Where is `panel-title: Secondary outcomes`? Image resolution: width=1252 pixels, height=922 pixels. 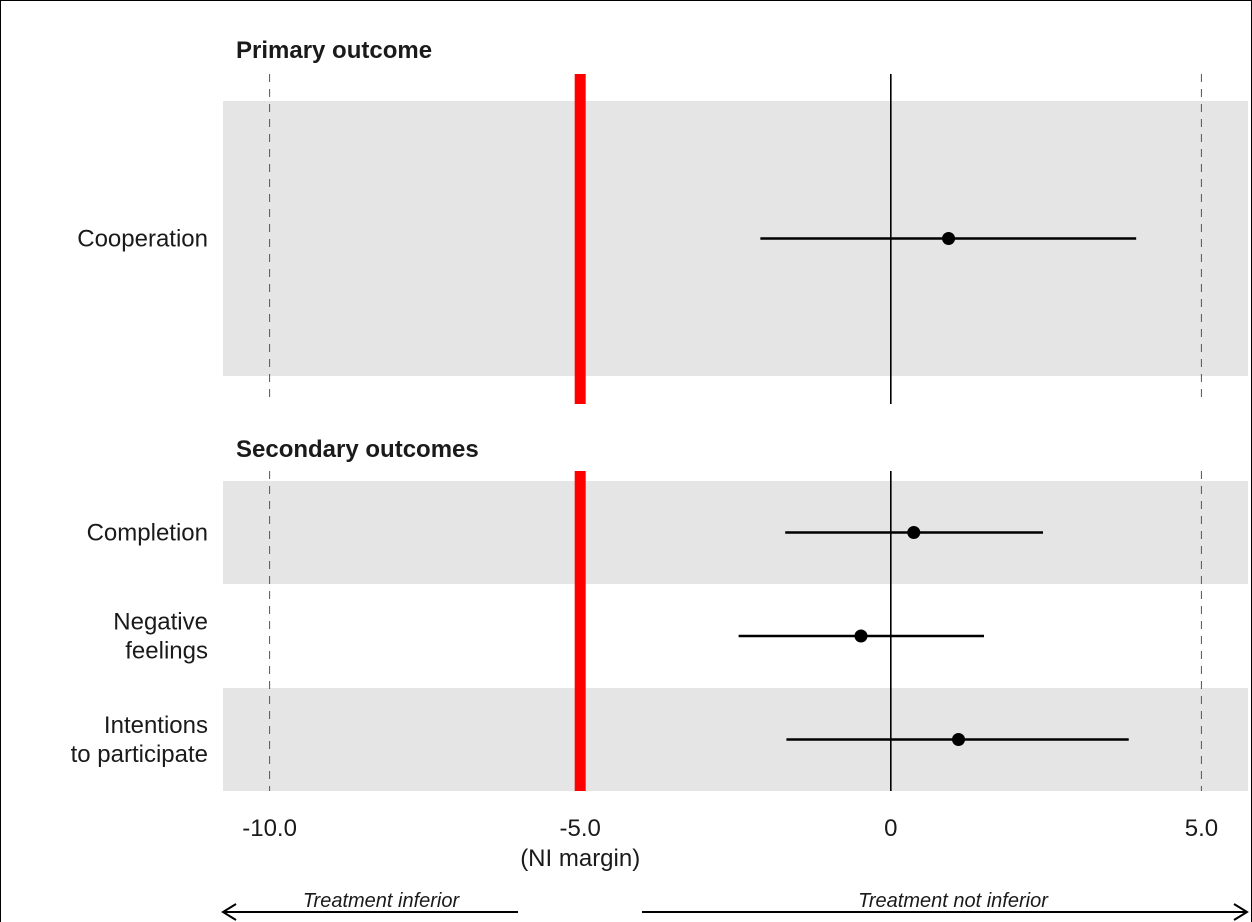 panel-title: Secondary outcomes is located at coordinates (357, 449).